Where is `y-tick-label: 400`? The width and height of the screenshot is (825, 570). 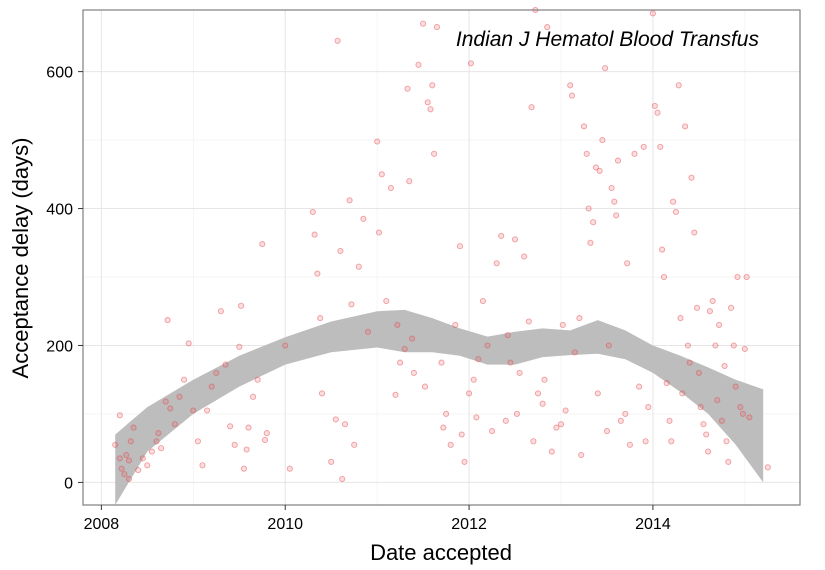 y-tick-label: 400 is located at coordinates (59, 210).